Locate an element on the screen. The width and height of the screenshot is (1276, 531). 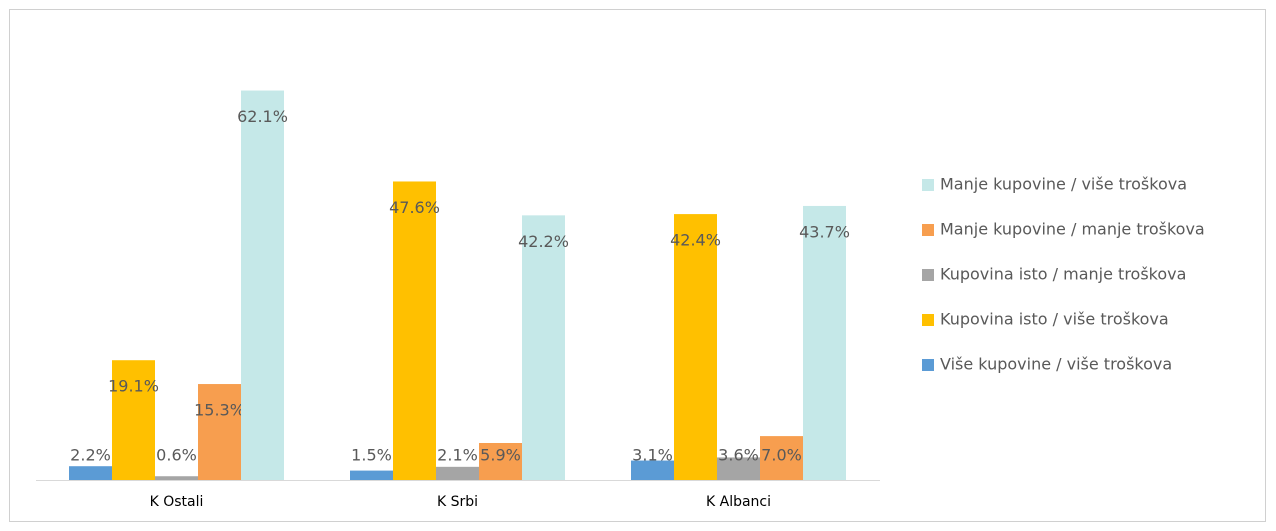
legend-label: Kupovina isto / manje troškova is located at coordinates (1063, 274).